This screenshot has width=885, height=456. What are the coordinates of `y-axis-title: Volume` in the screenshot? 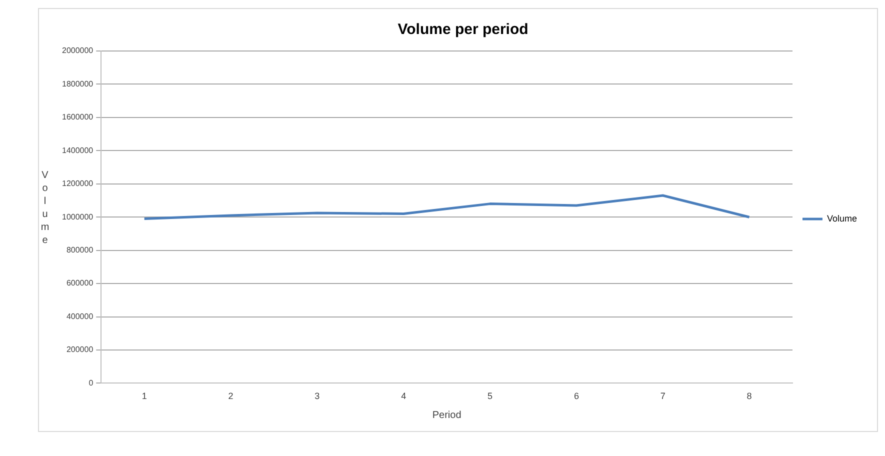 It's located at (45, 208).